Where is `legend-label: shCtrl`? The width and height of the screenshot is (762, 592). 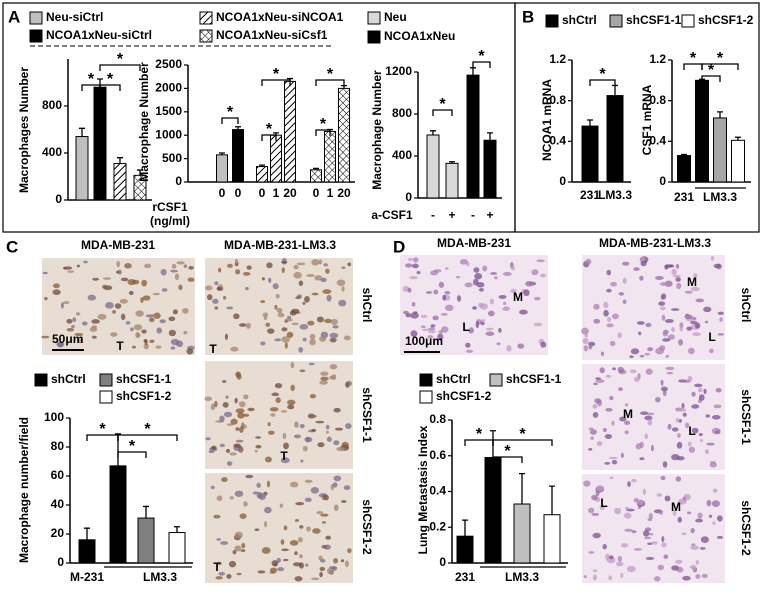 legend-label: shCtrl is located at coordinates (579, 20).